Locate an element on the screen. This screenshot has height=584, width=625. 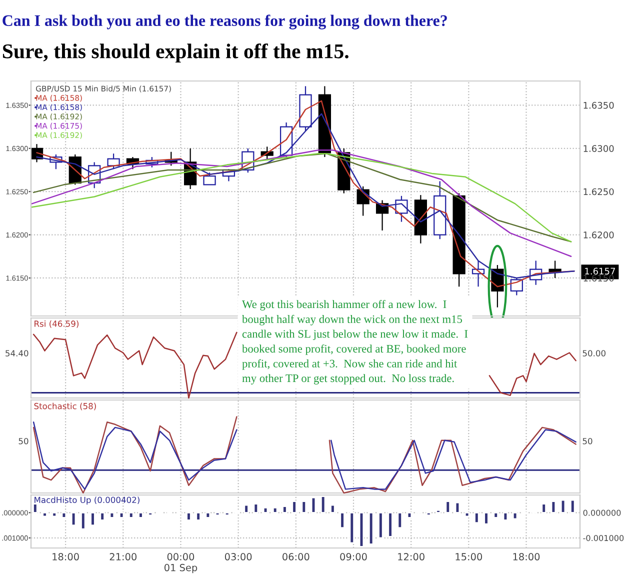
chart-title: Can I ask both you and eo the reasons for going long down there? is located at coordinates (224, 22).